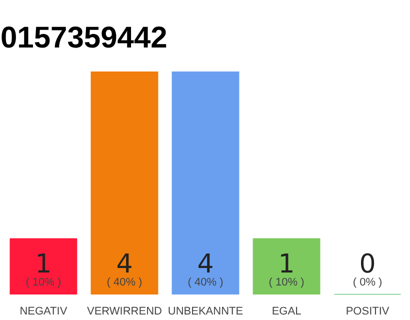  Describe the element at coordinates (367, 282) in the screenshot. I see `annotation: ( 0% )` at that location.